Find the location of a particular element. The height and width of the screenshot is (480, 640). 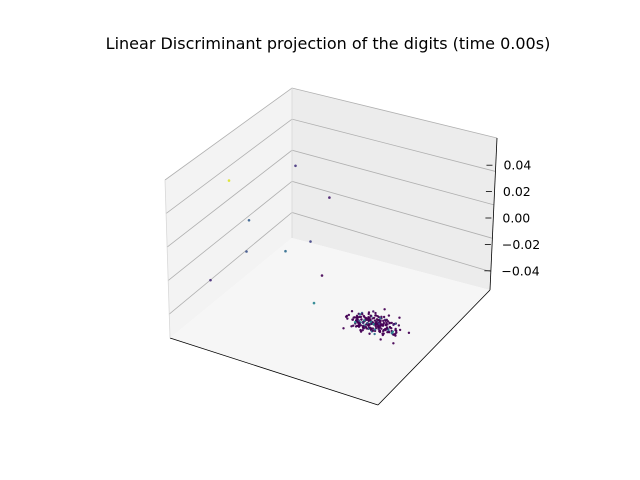

scatter-points is located at coordinates (310, 254).